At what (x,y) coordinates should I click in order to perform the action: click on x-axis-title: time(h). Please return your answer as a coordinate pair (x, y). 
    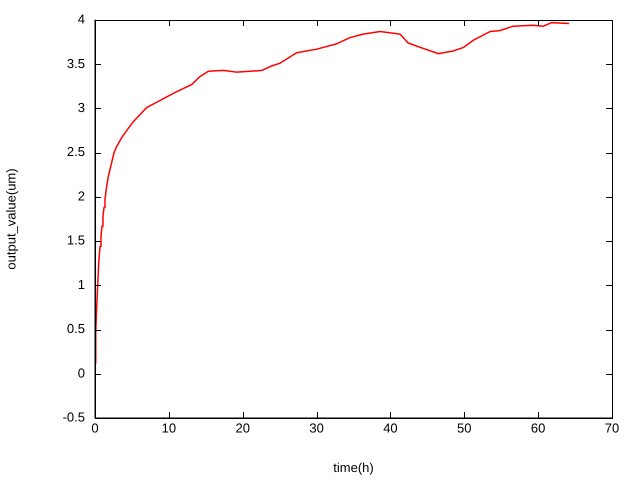
    Looking at the image, I should click on (353, 467).